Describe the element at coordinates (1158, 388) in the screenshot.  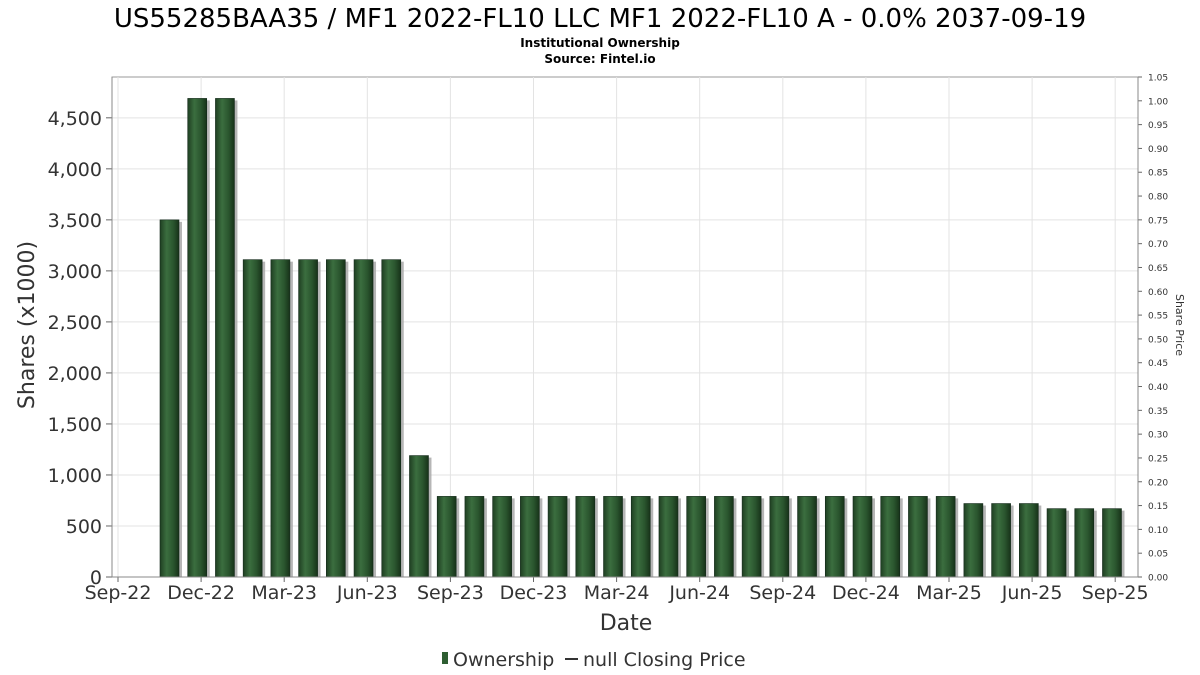
I see `y2-tick-label: 0.40` at that location.